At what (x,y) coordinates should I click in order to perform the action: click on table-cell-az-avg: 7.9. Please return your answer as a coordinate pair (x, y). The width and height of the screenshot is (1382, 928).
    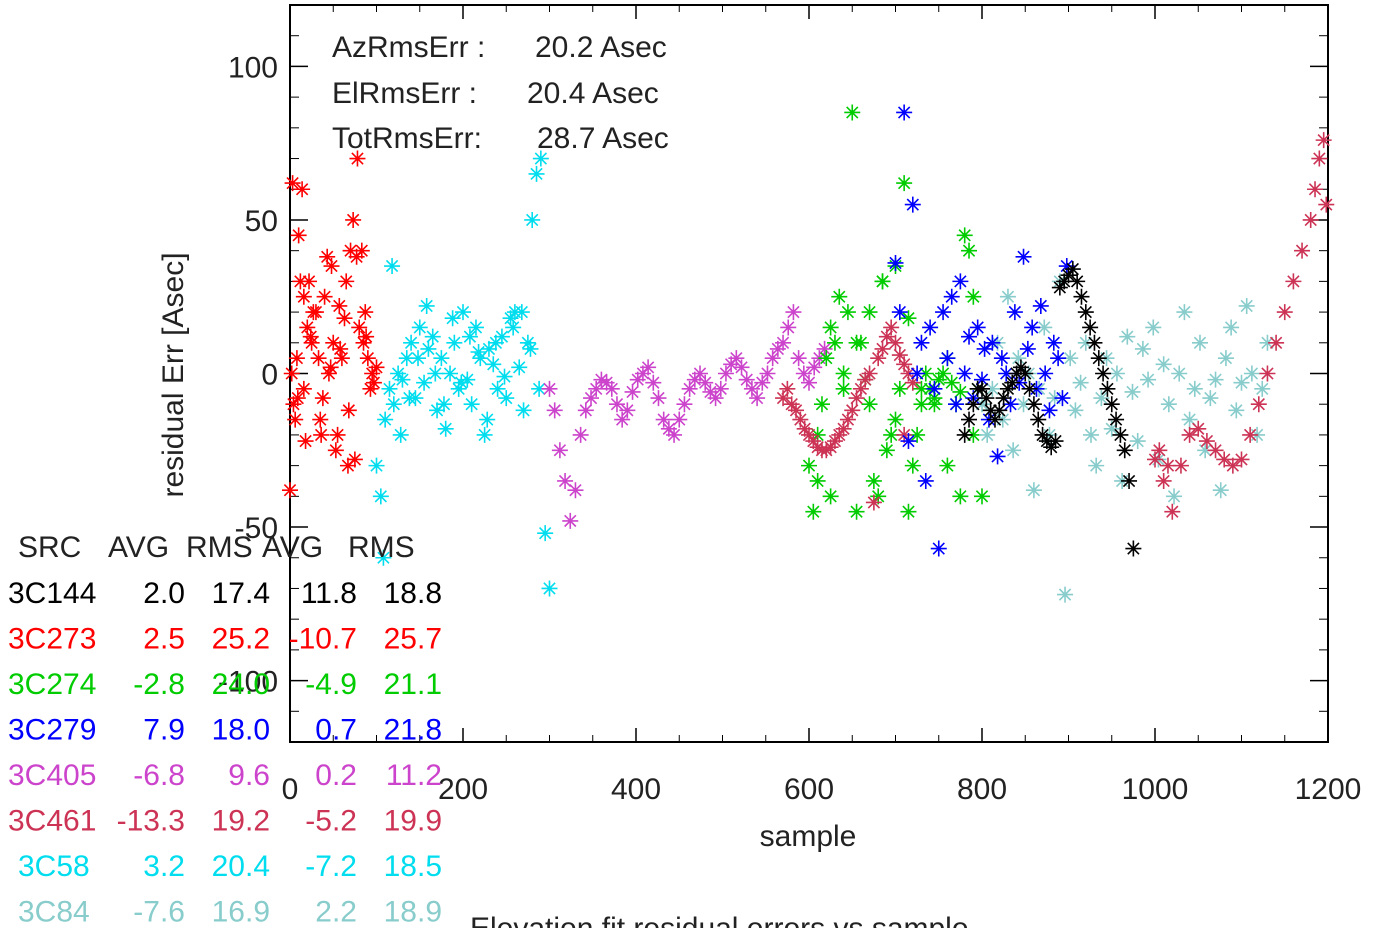
    Looking at the image, I should click on (164, 730).